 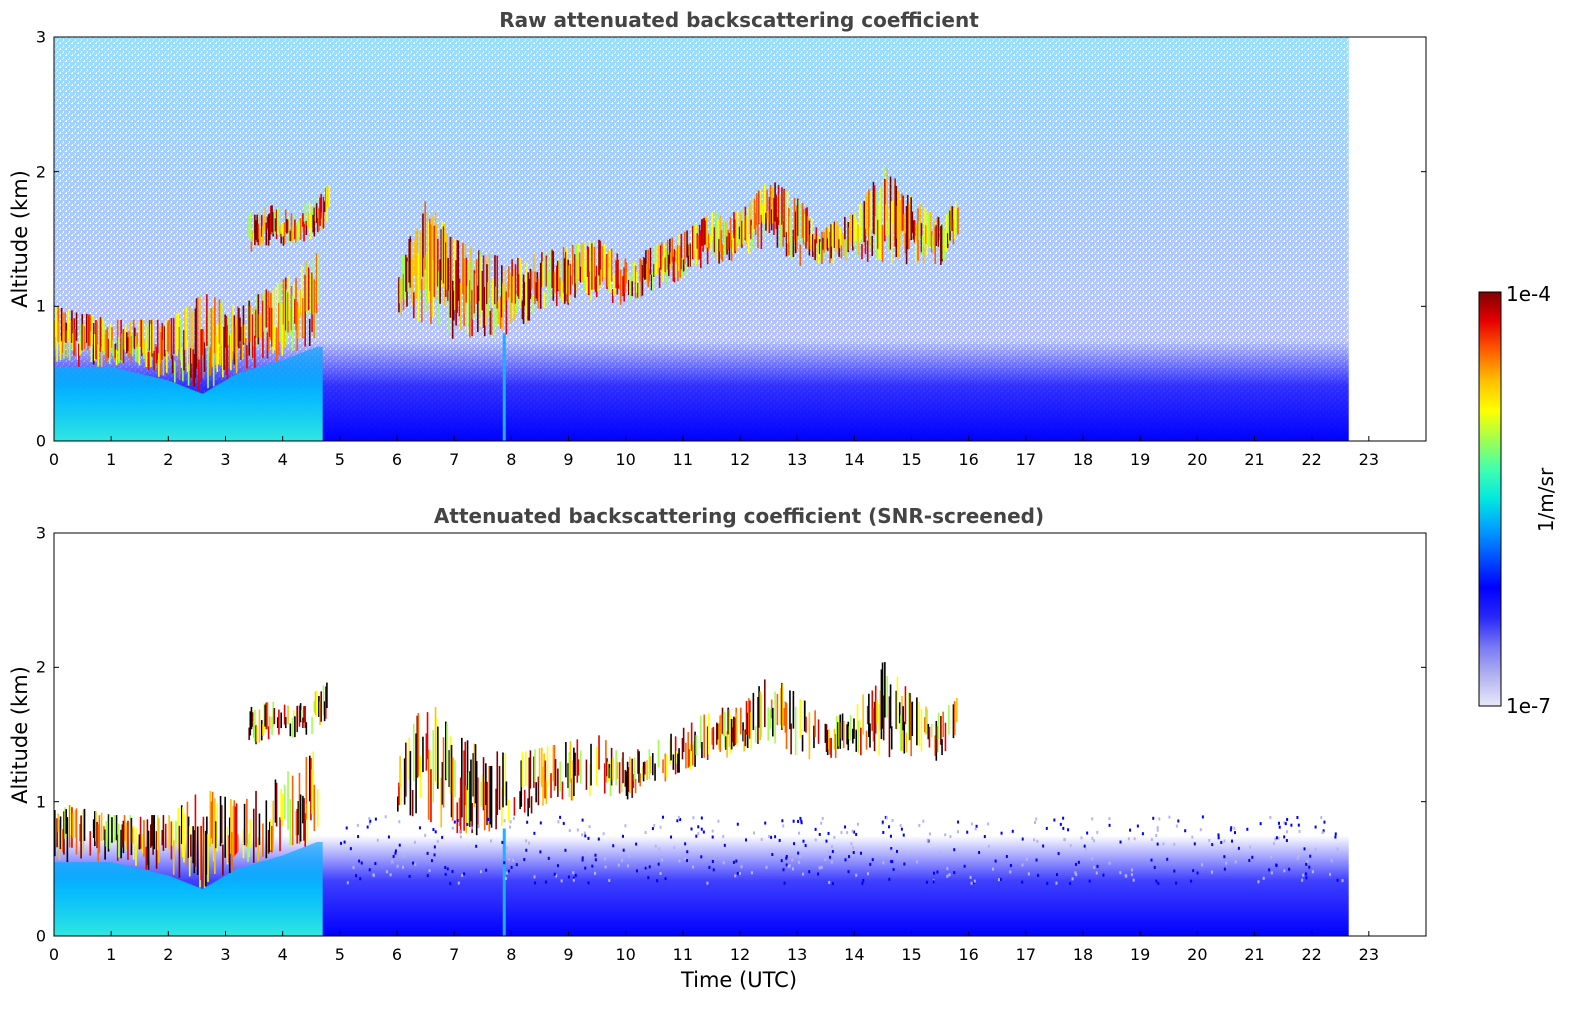 I want to click on colorbar, so click(x=1490, y=499).